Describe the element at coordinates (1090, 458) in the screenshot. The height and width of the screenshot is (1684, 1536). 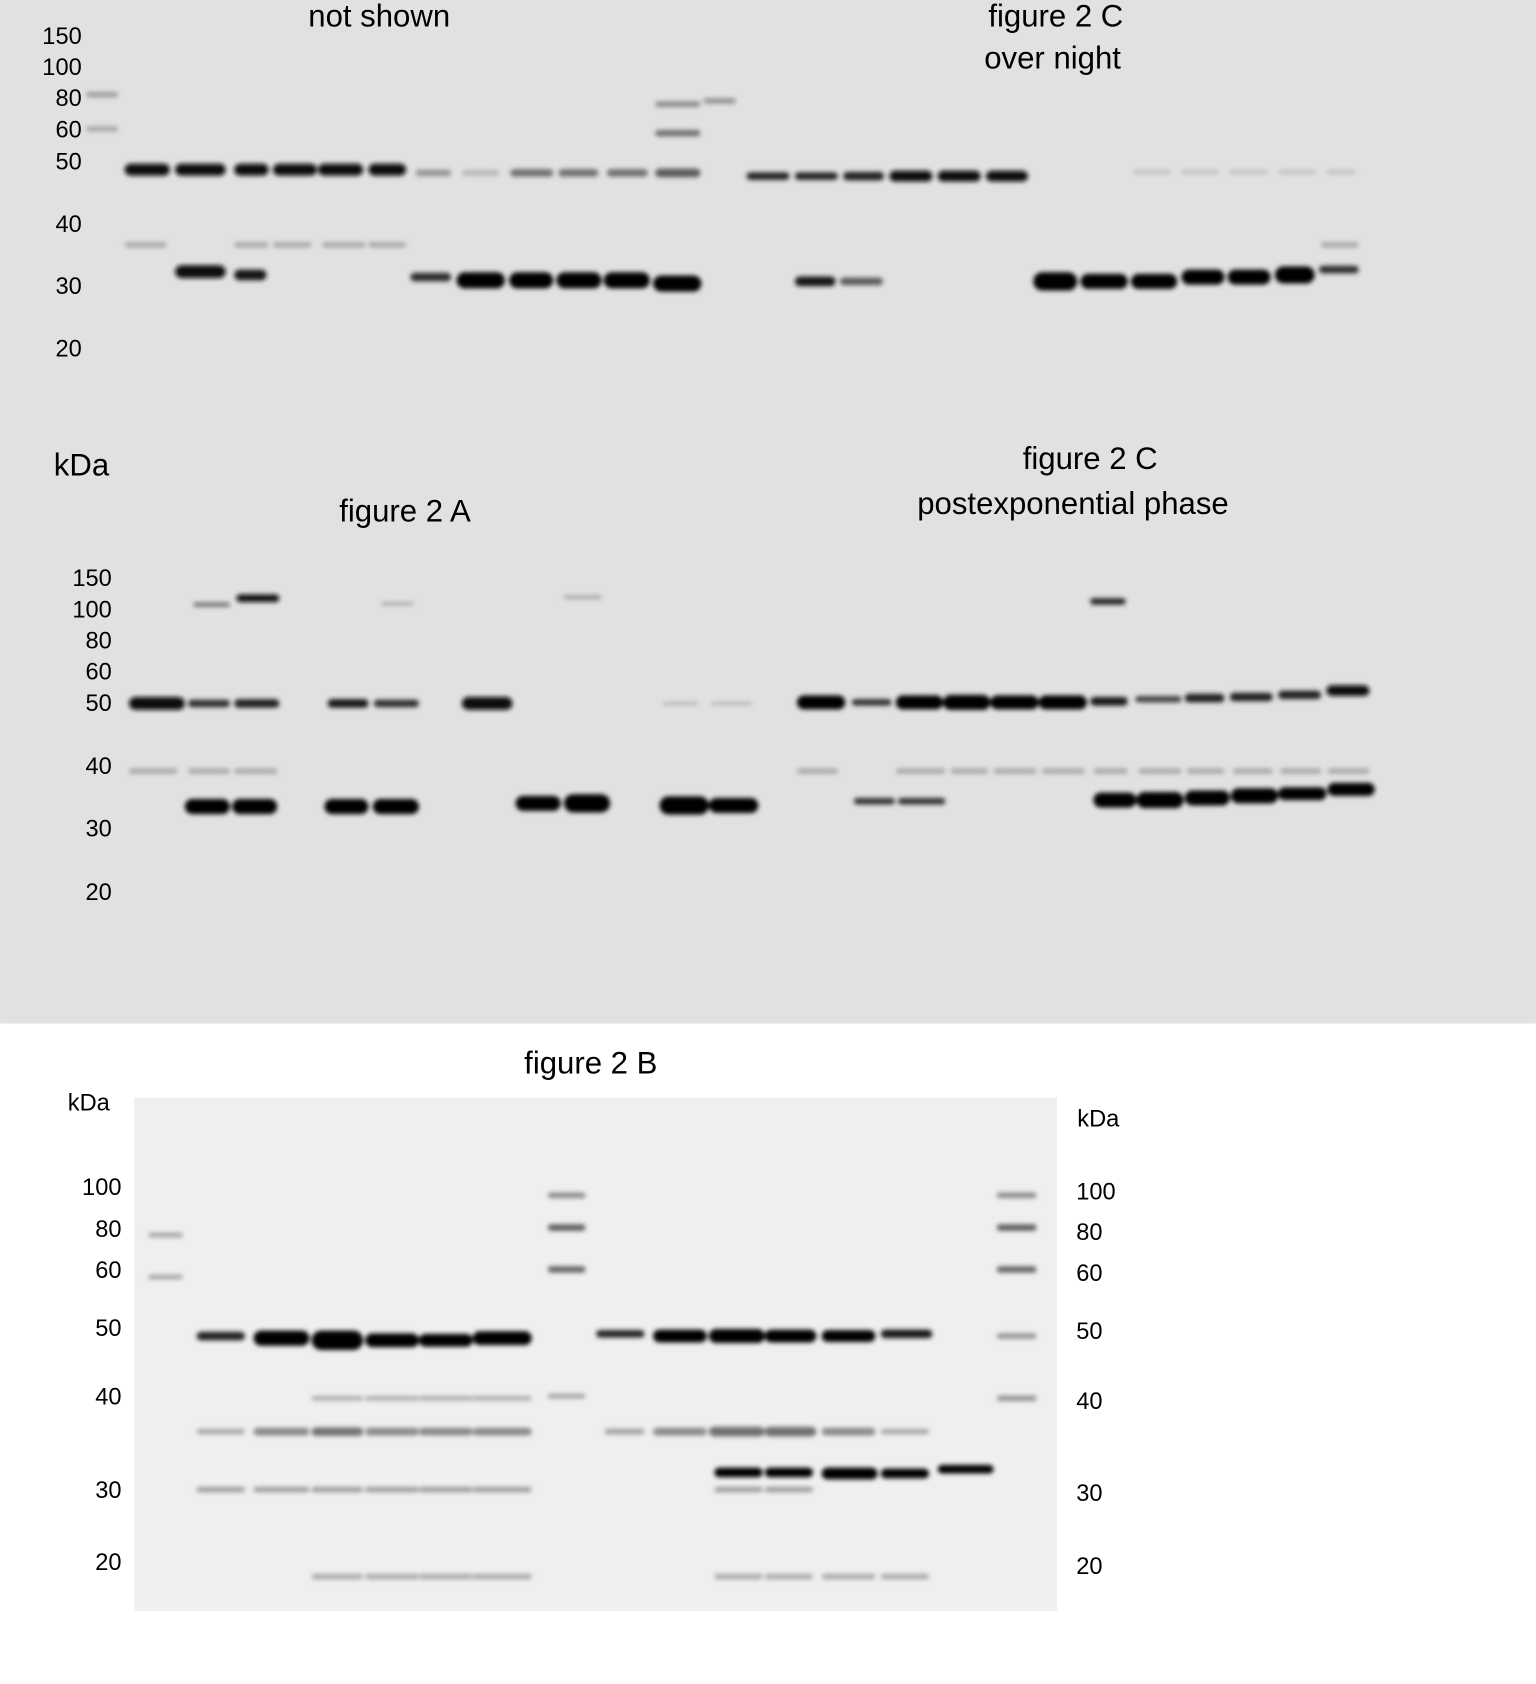
I see `panel-label: figure 2 C` at that location.